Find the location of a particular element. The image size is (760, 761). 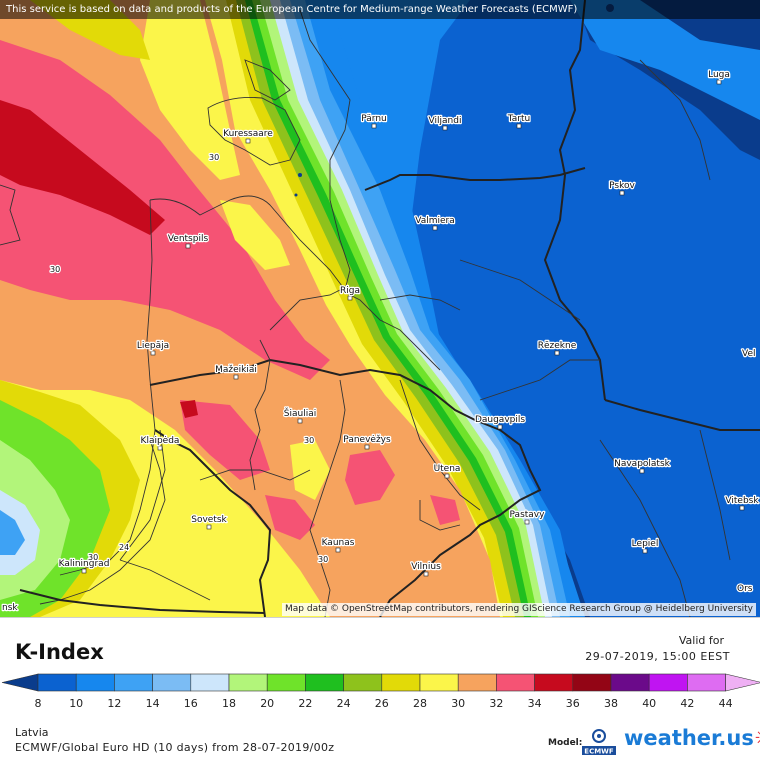

city-label: Riga is located at coordinates (350, 291).